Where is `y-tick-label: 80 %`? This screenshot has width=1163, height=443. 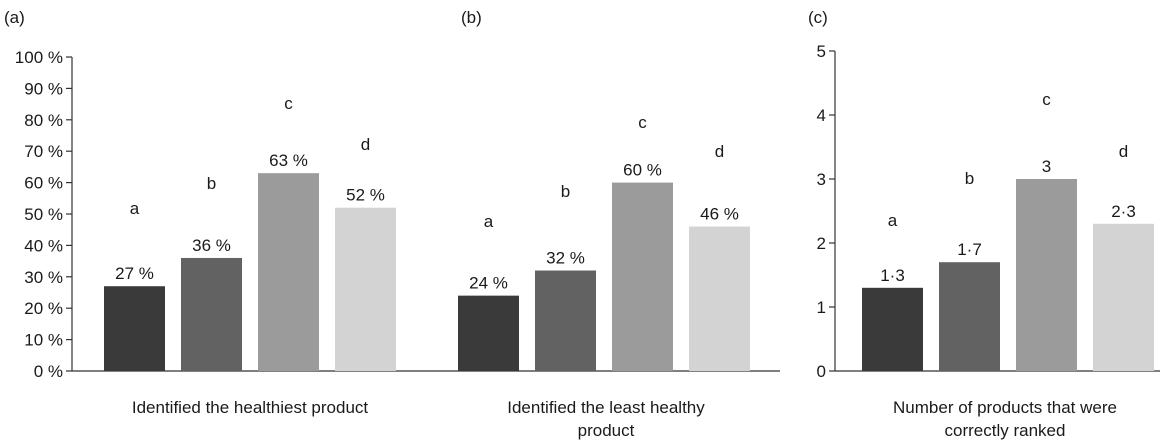
y-tick-label: 80 % is located at coordinates (43, 120).